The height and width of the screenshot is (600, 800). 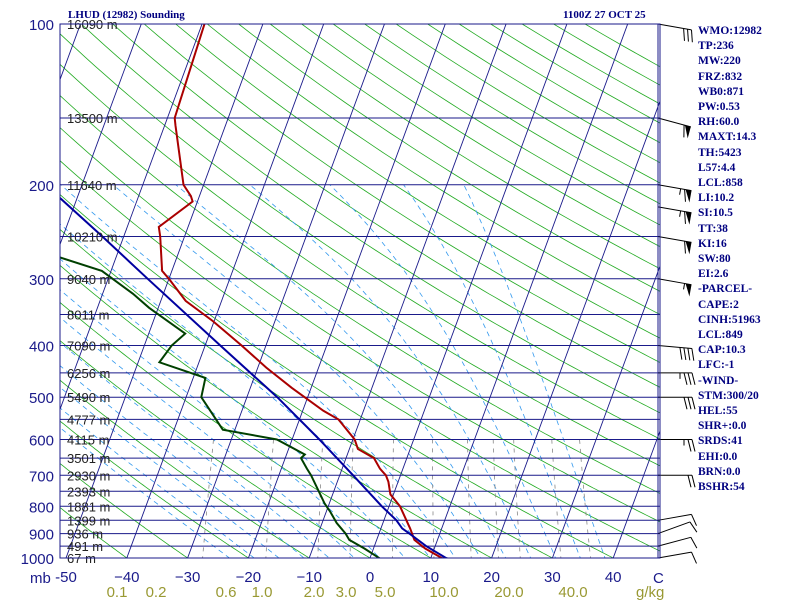 What do you see at coordinates (41, 280) in the screenshot?
I see `pressure-tick-label: 300` at bounding box center [41, 280].